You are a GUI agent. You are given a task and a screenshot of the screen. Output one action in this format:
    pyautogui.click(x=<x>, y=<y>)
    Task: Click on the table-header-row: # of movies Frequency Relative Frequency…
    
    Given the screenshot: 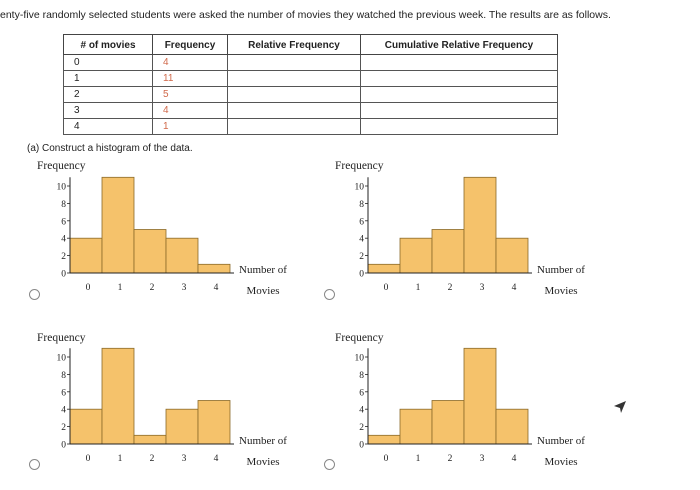 What is the action you would take?
    pyautogui.click(x=310, y=44)
    